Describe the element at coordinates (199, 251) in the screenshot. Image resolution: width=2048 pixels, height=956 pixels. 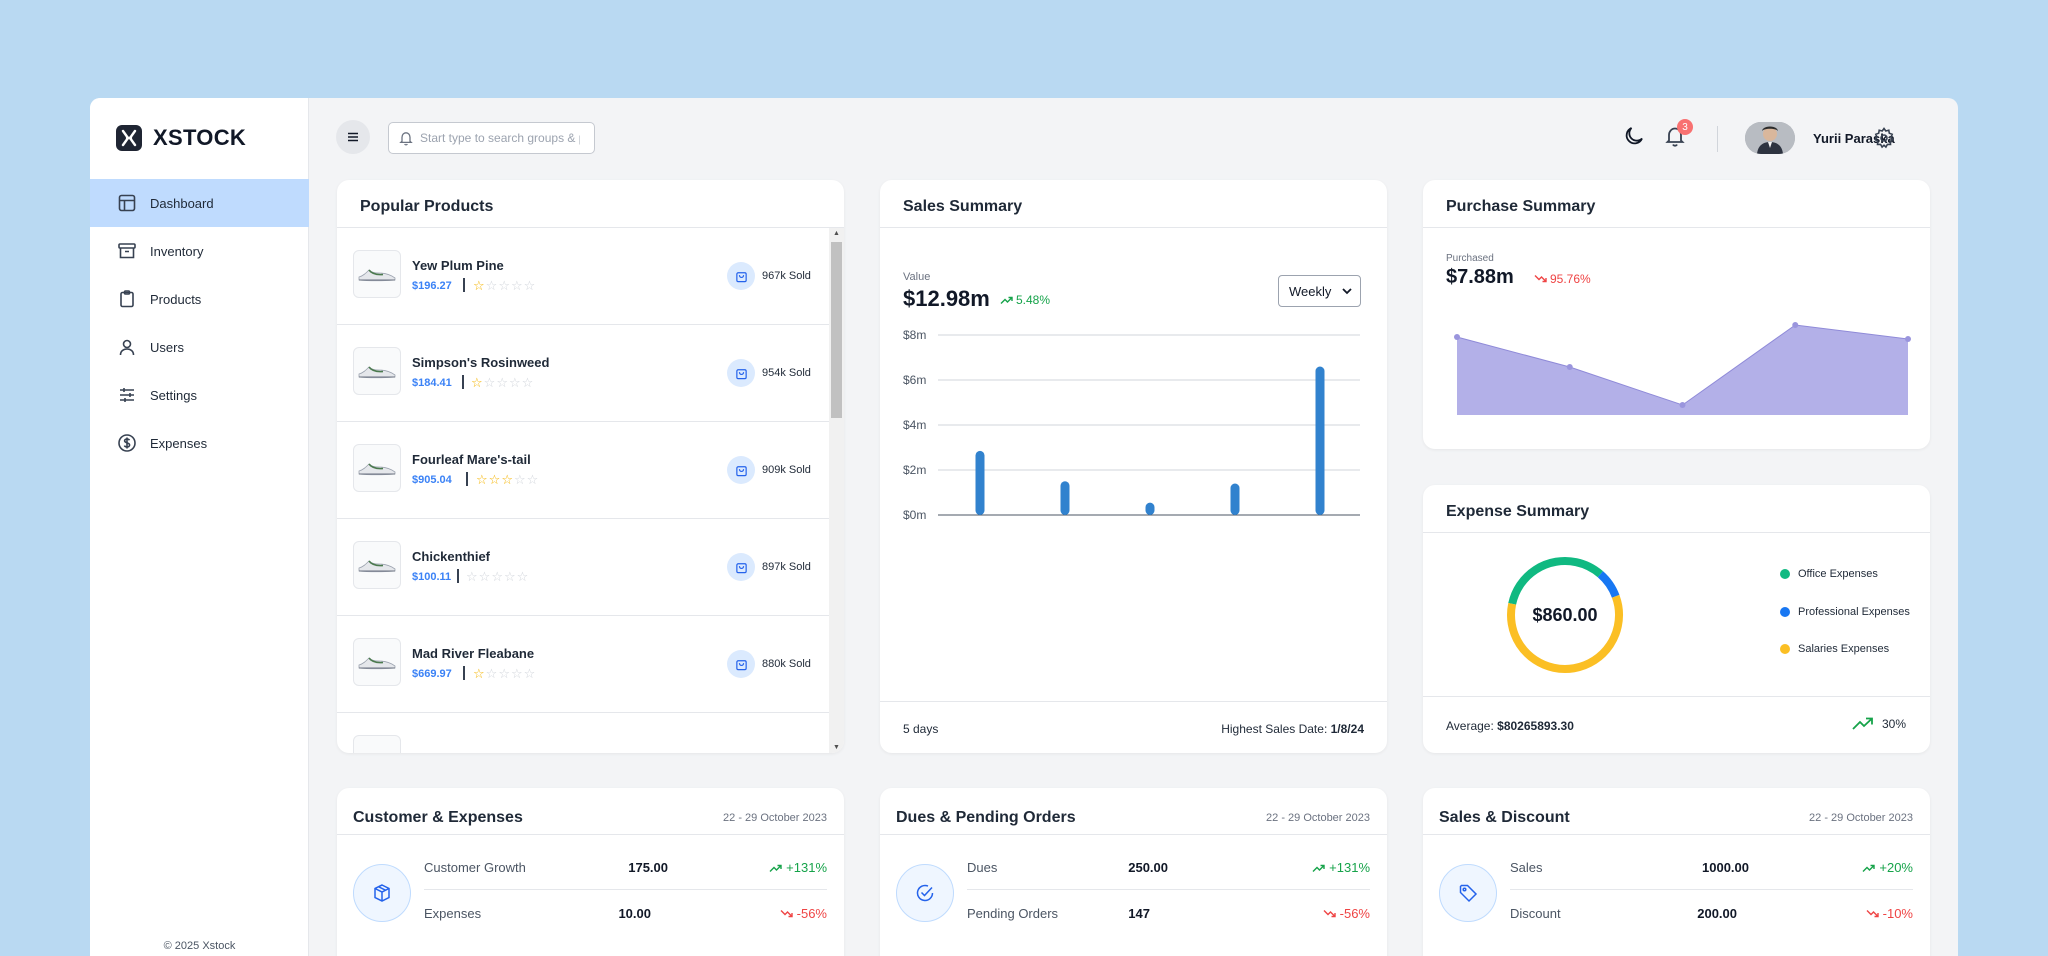
I see `sidebar-item-inventory: Inventory` at that location.